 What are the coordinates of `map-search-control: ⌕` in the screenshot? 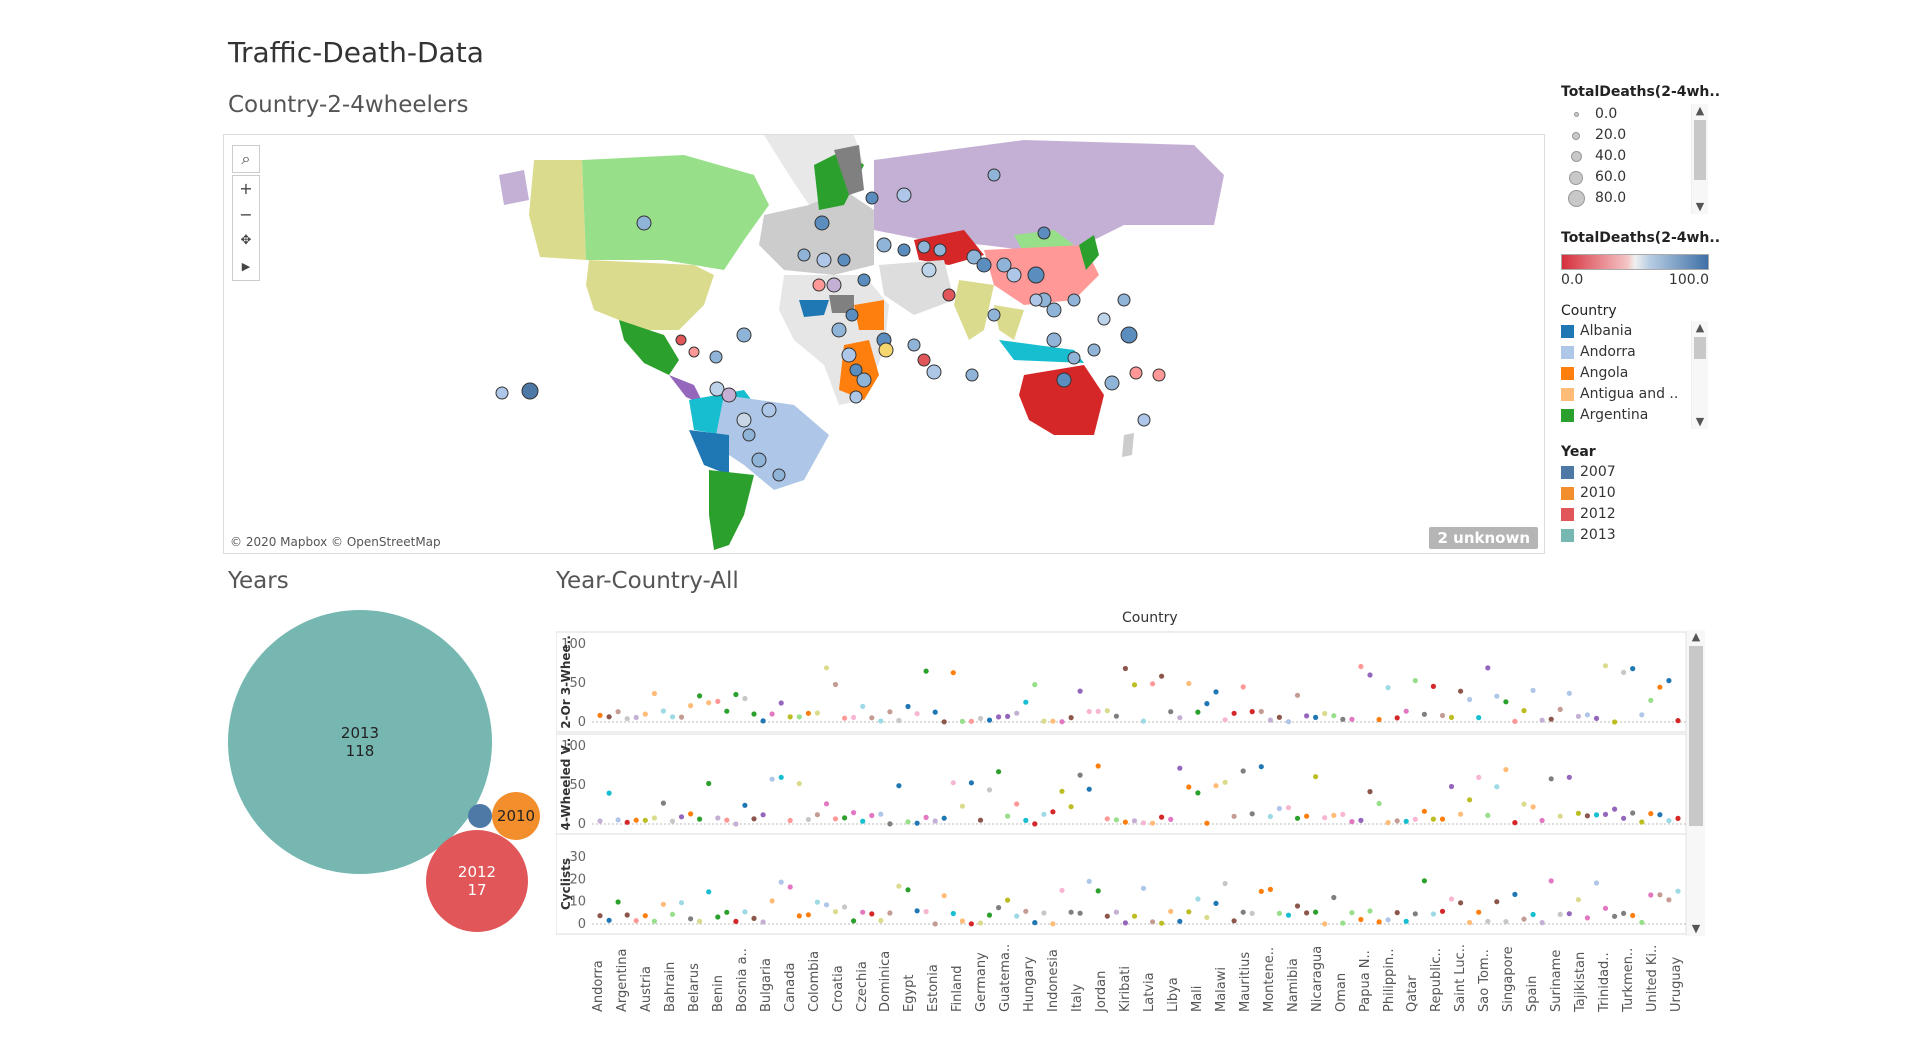 It's located at (246, 159).